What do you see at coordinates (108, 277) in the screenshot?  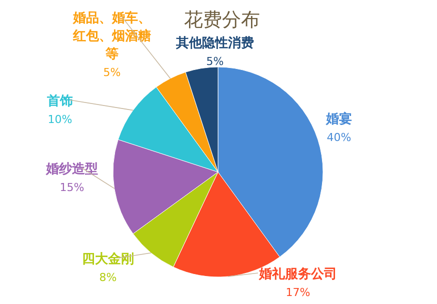 I see `data-label: 8%` at bounding box center [108, 277].